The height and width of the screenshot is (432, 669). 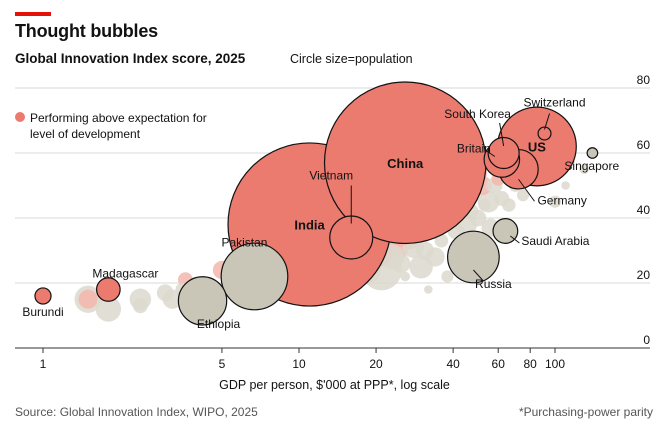 What do you see at coordinates (644, 80) in the screenshot?
I see `y-tick-label: 80` at bounding box center [644, 80].